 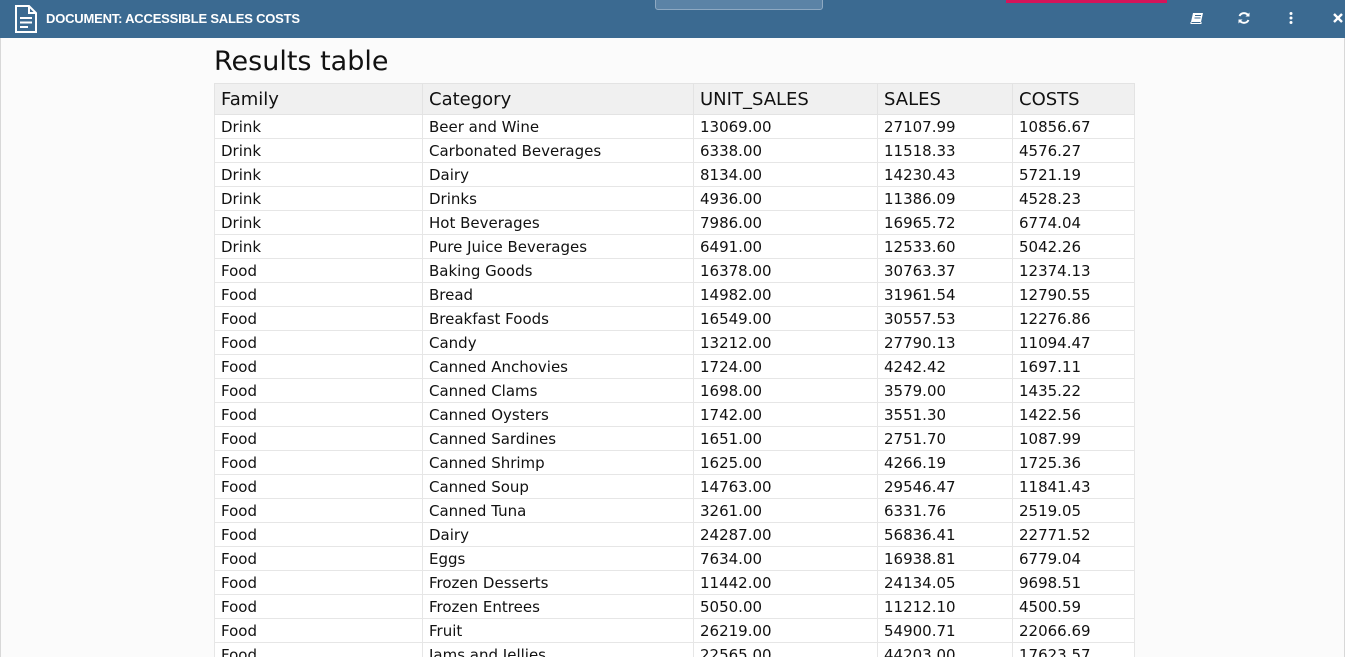 What do you see at coordinates (945, 534) in the screenshot?
I see `sales-cell: 56836.41` at bounding box center [945, 534].